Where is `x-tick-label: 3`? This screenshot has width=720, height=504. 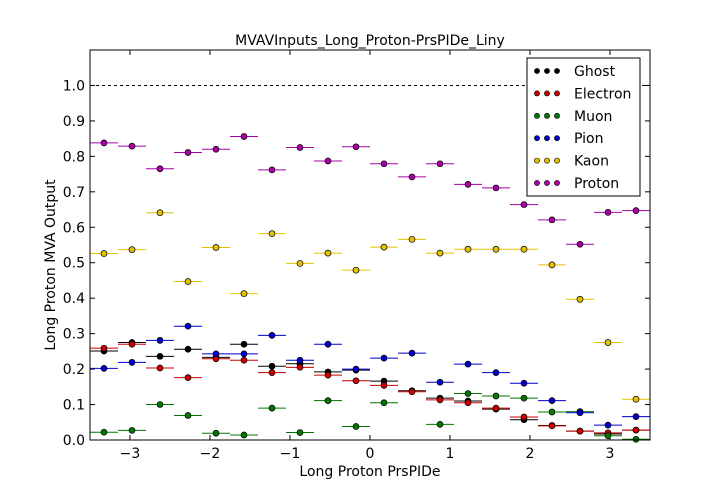 x-tick-label: 3 is located at coordinates (610, 454).